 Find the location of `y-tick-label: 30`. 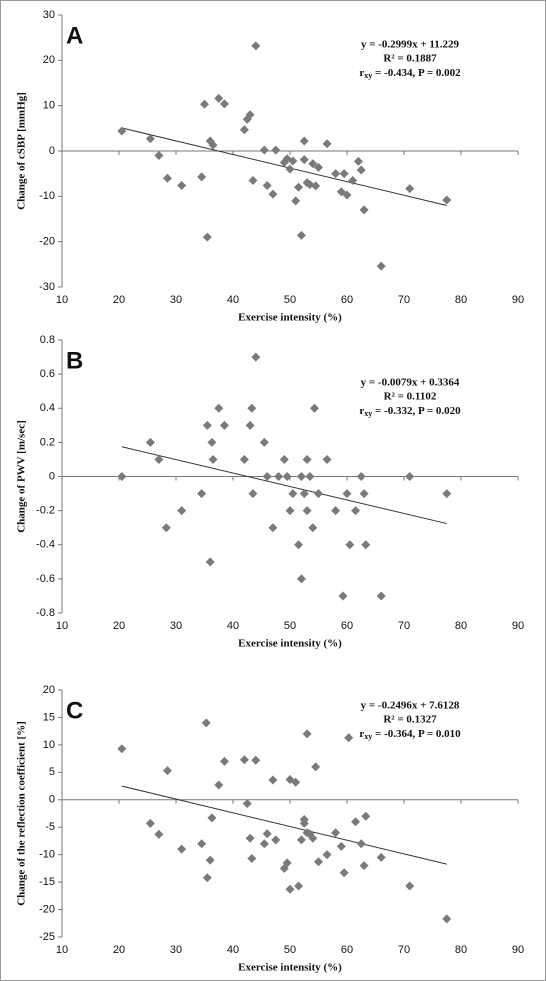

y-tick-label: 30 is located at coordinates (49, 15).